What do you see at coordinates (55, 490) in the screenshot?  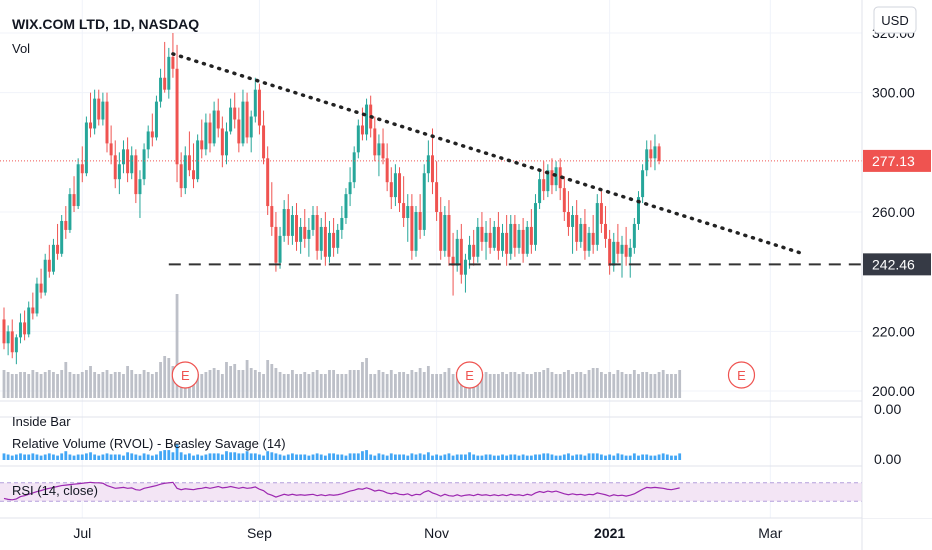 I see `rsi-label: RSI (14, close)` at bounding box center [55, 490].